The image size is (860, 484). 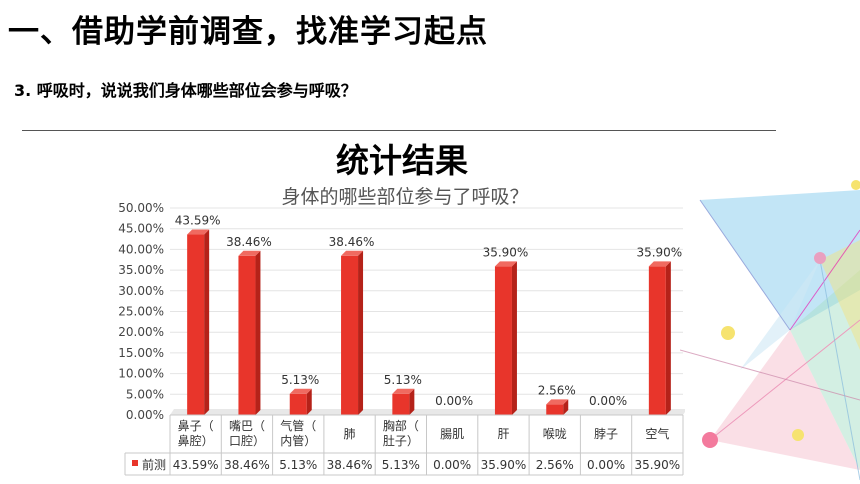 I want to click on bar-4: 5.13%, so click(x=403, y=394).